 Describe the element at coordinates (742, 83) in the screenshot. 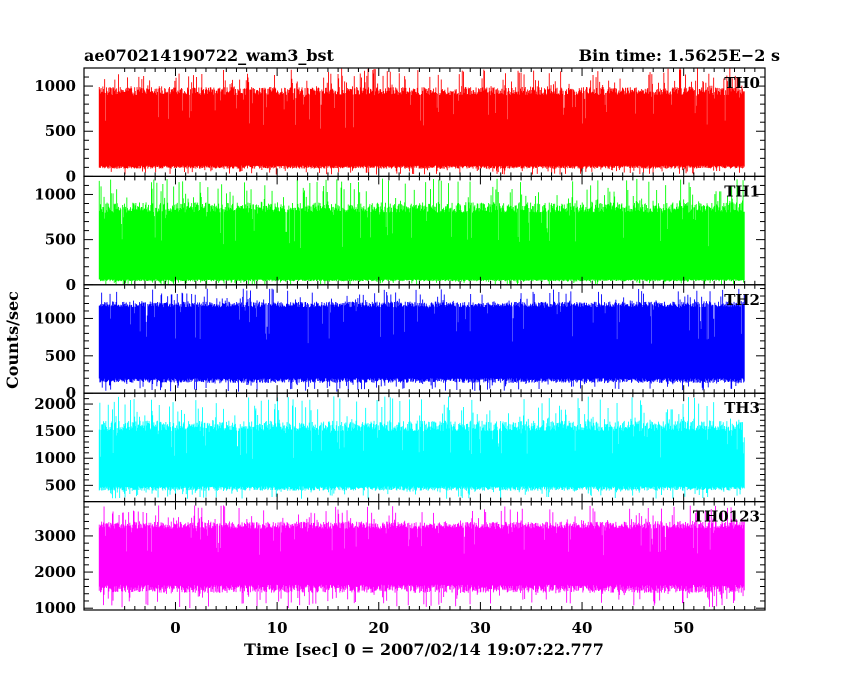

I see `panel-label-th0: TH0` at that location.